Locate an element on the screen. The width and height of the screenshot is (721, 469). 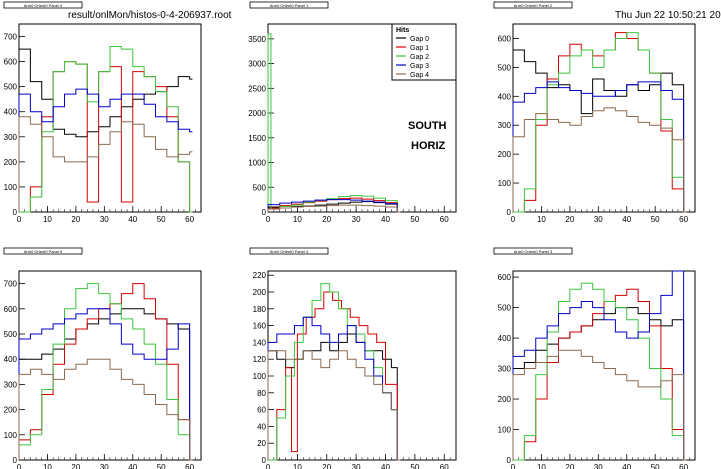
y-tick-label: 180 is located at coordinates (260, 309).